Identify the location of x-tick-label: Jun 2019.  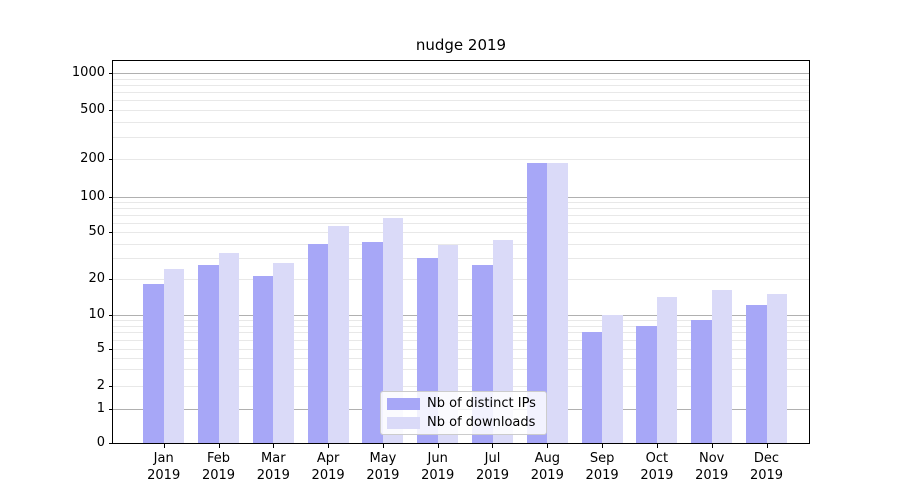
(438, 467).